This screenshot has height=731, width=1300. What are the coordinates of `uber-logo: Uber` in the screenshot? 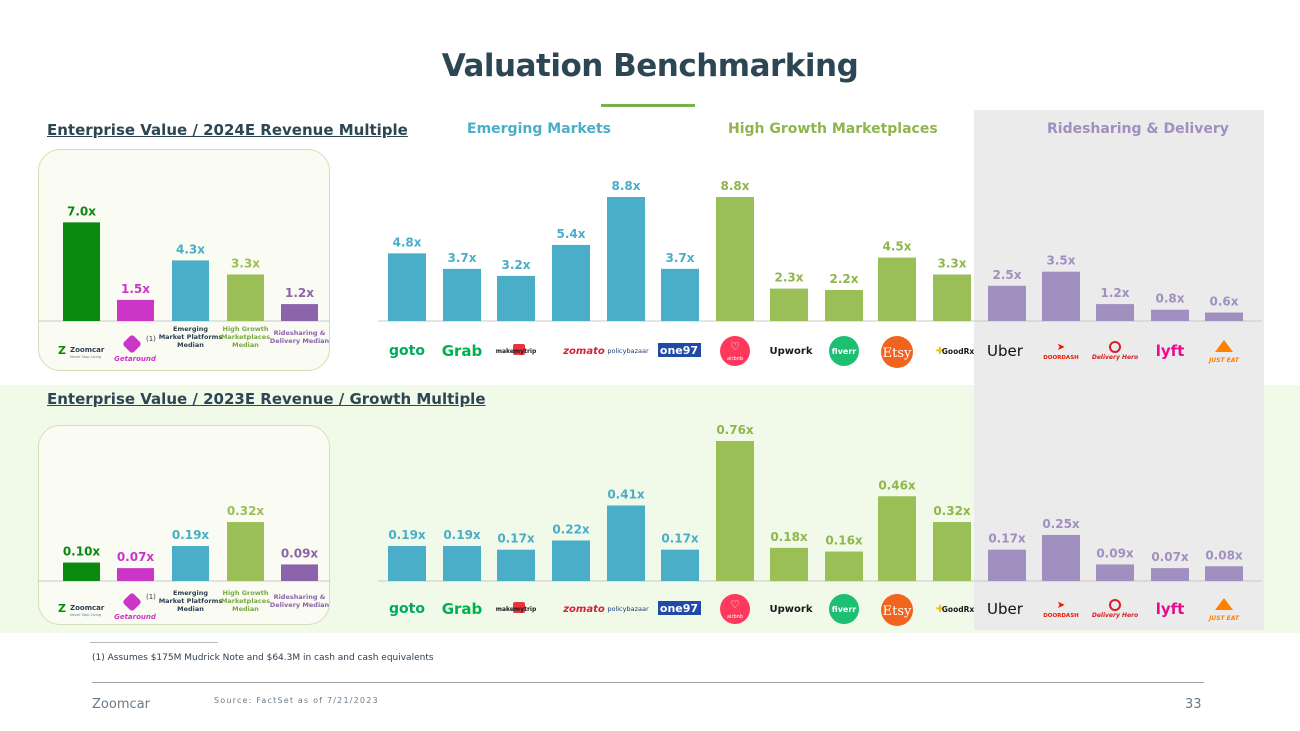 It's located at (1005, 609).